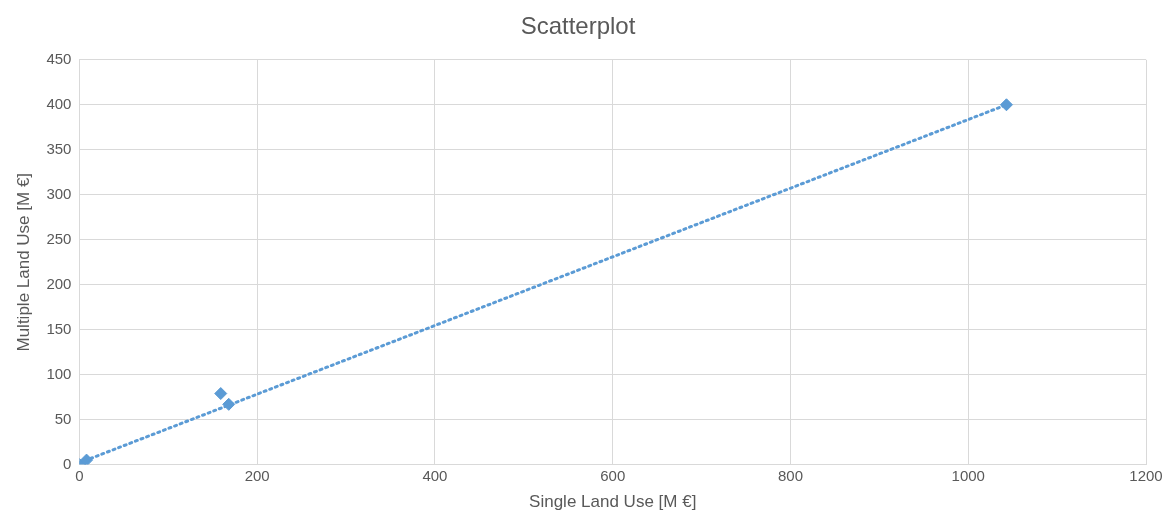  Describe the element at coordinates (578, 26) in the screenshot. I see `chart-title: Scatterplot` at that location.